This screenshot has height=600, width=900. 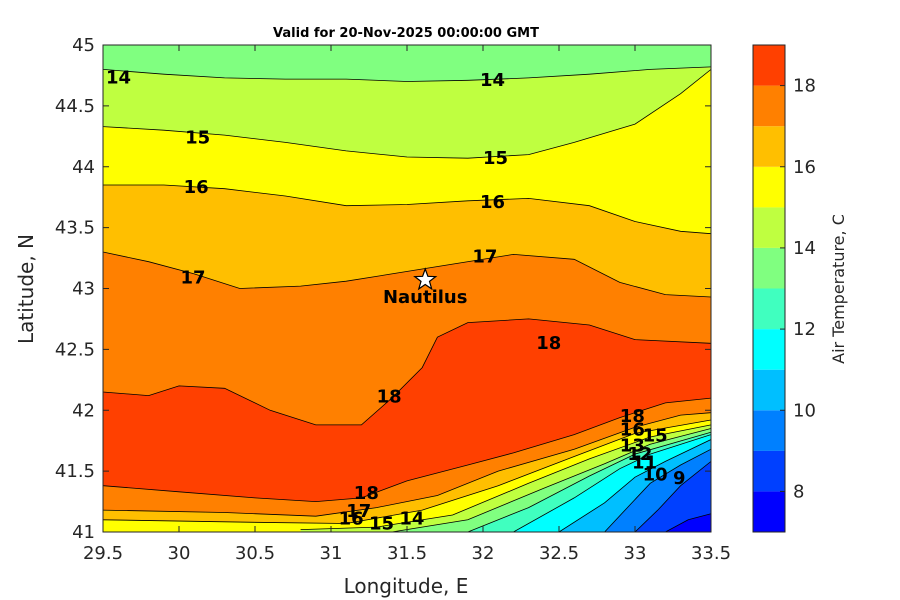 I want to click on colorbar-frame, so click(x=769, y=288).